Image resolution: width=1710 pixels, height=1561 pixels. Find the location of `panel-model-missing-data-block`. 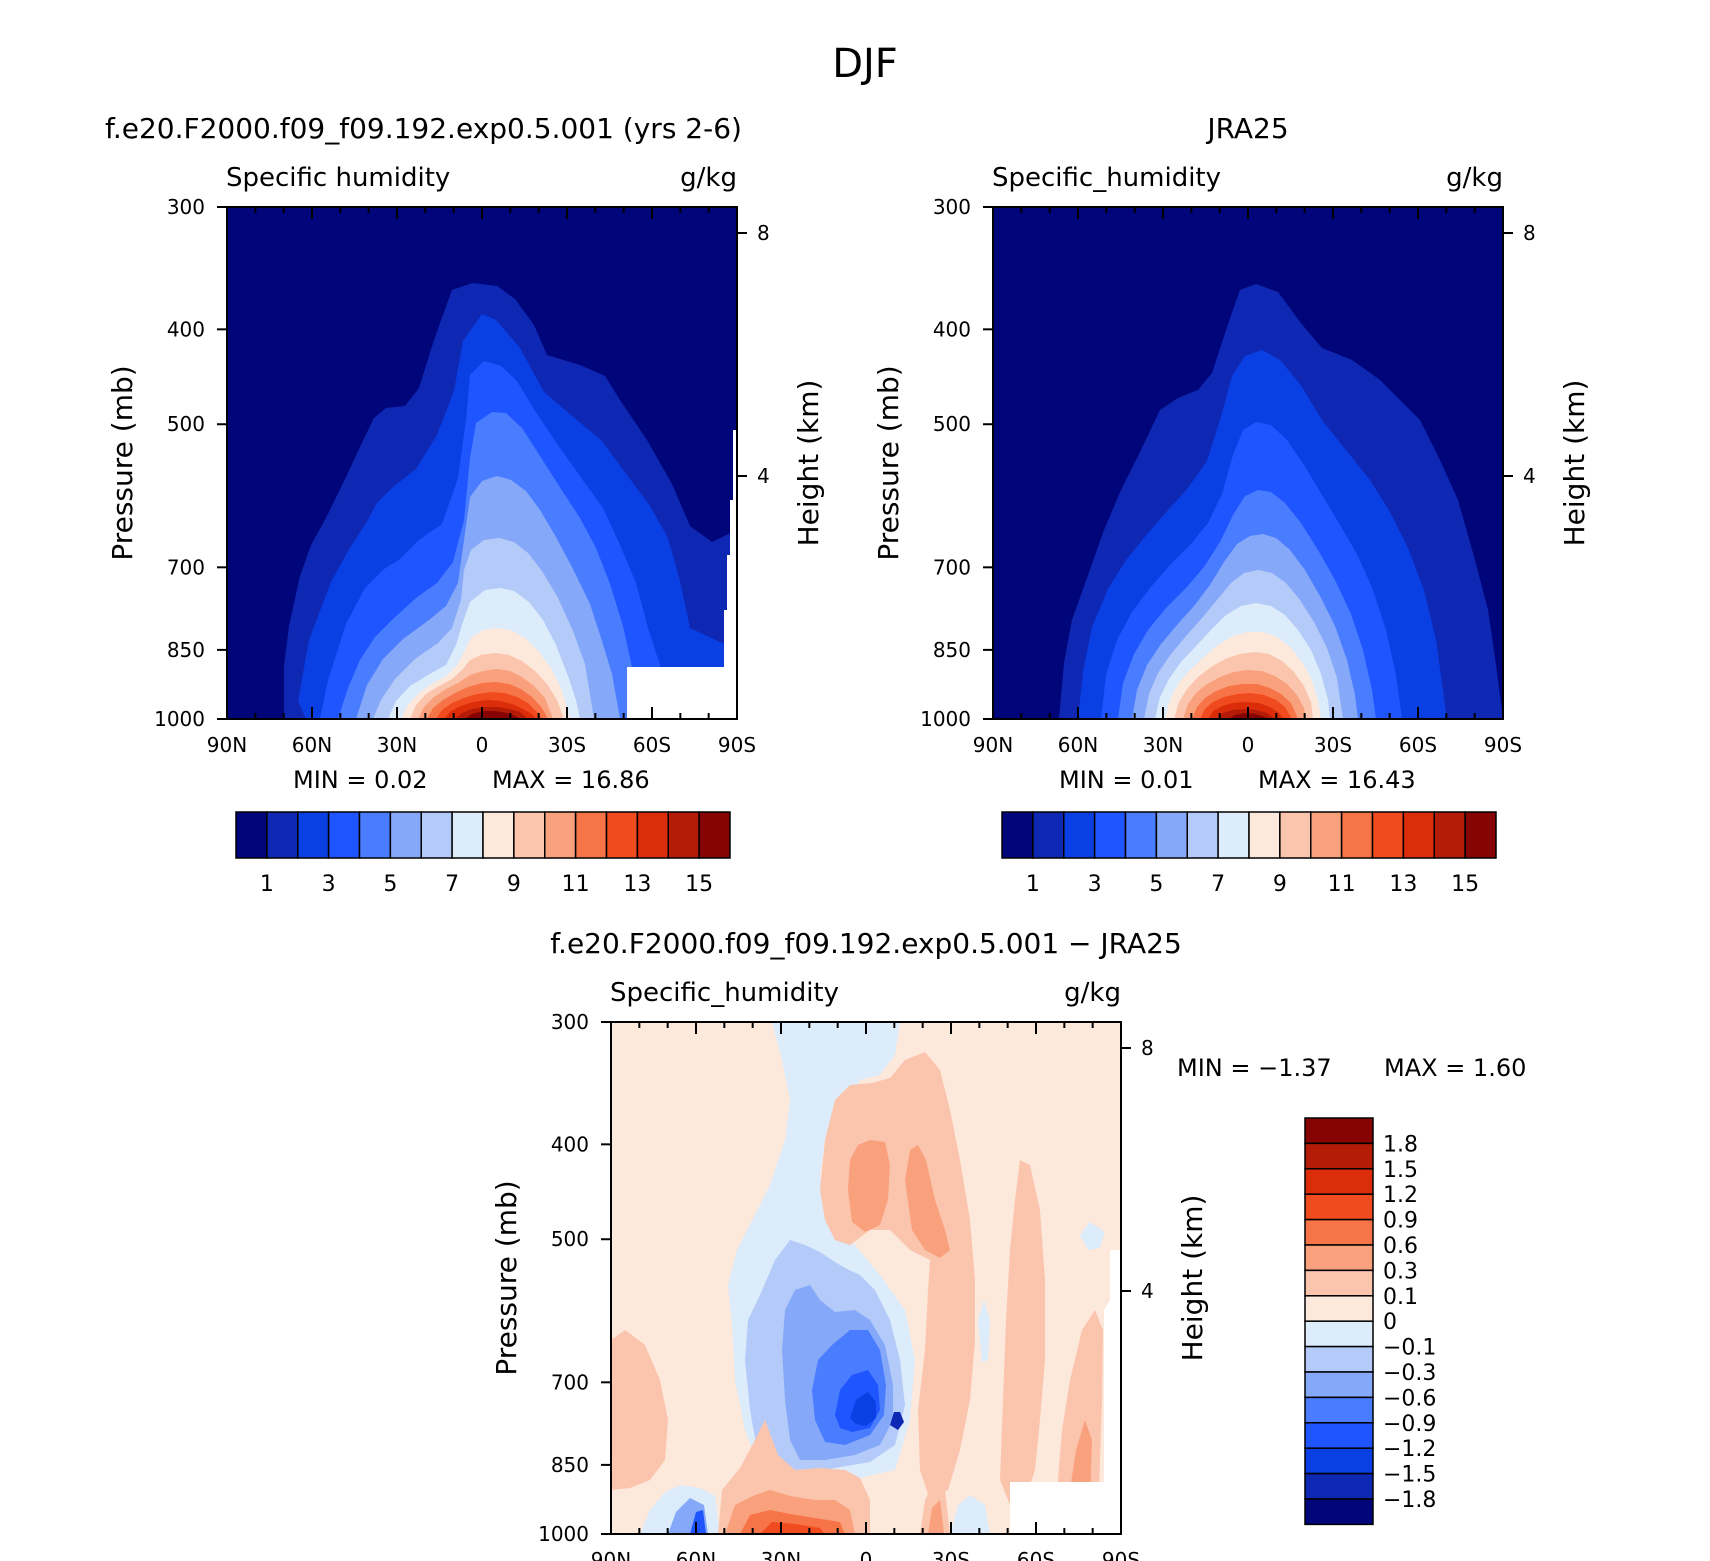

panel-model-missing-data-block is located at coordinates (682, 693).